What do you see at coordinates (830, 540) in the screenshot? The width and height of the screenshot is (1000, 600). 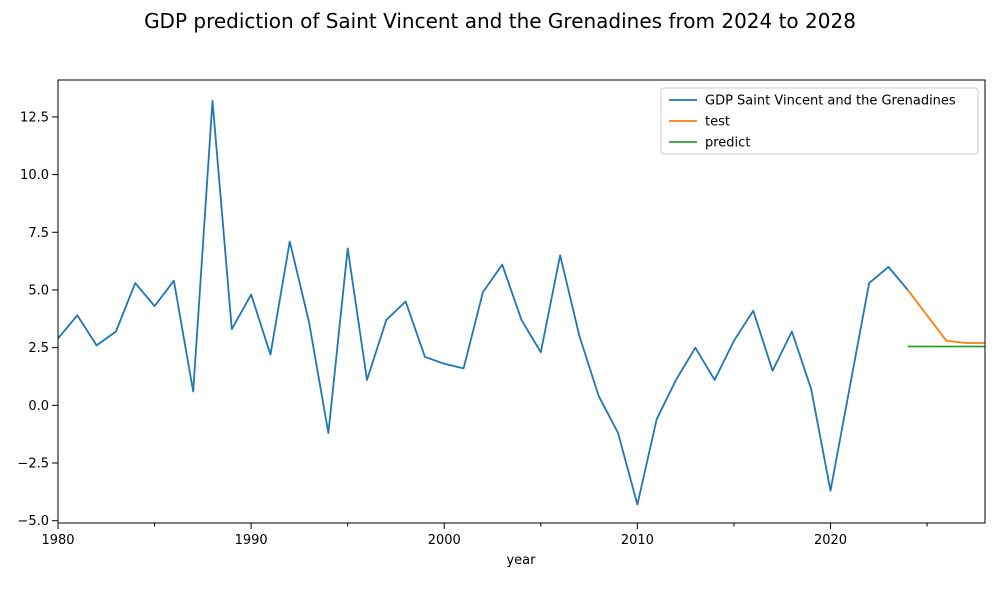 I see `x-tick-label: 2020` at bounding box center [830, 540].